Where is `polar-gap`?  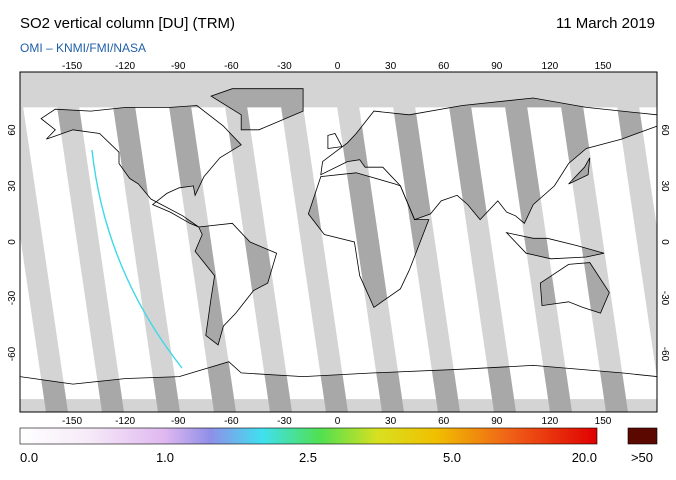
polar-gap is located at coordinates (338, 90).